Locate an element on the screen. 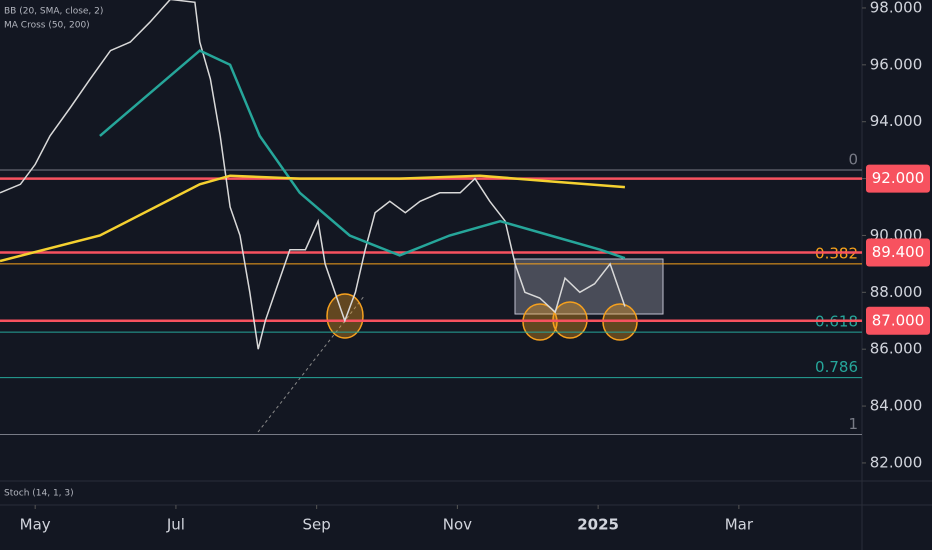  indicator-label: MA Cross (50, 200) is located at coordinates (47, 26).